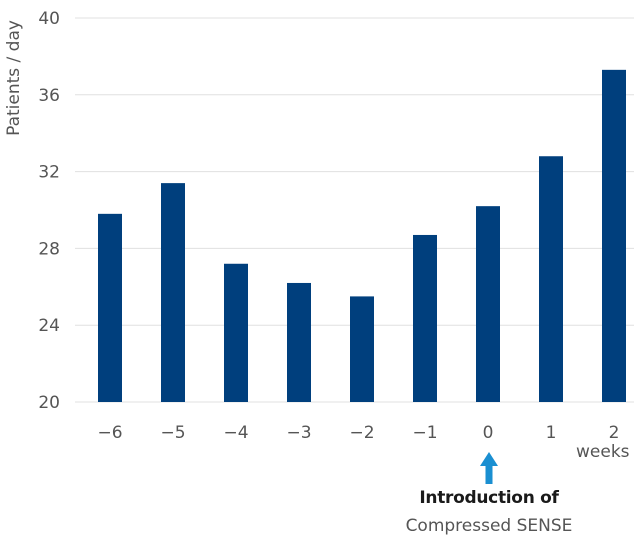 The image size is (634, 541). What do you see at coordinates (298, 433) in the screenshot?
I see `x-tick-label: −3` at bounding box center [298, 433].